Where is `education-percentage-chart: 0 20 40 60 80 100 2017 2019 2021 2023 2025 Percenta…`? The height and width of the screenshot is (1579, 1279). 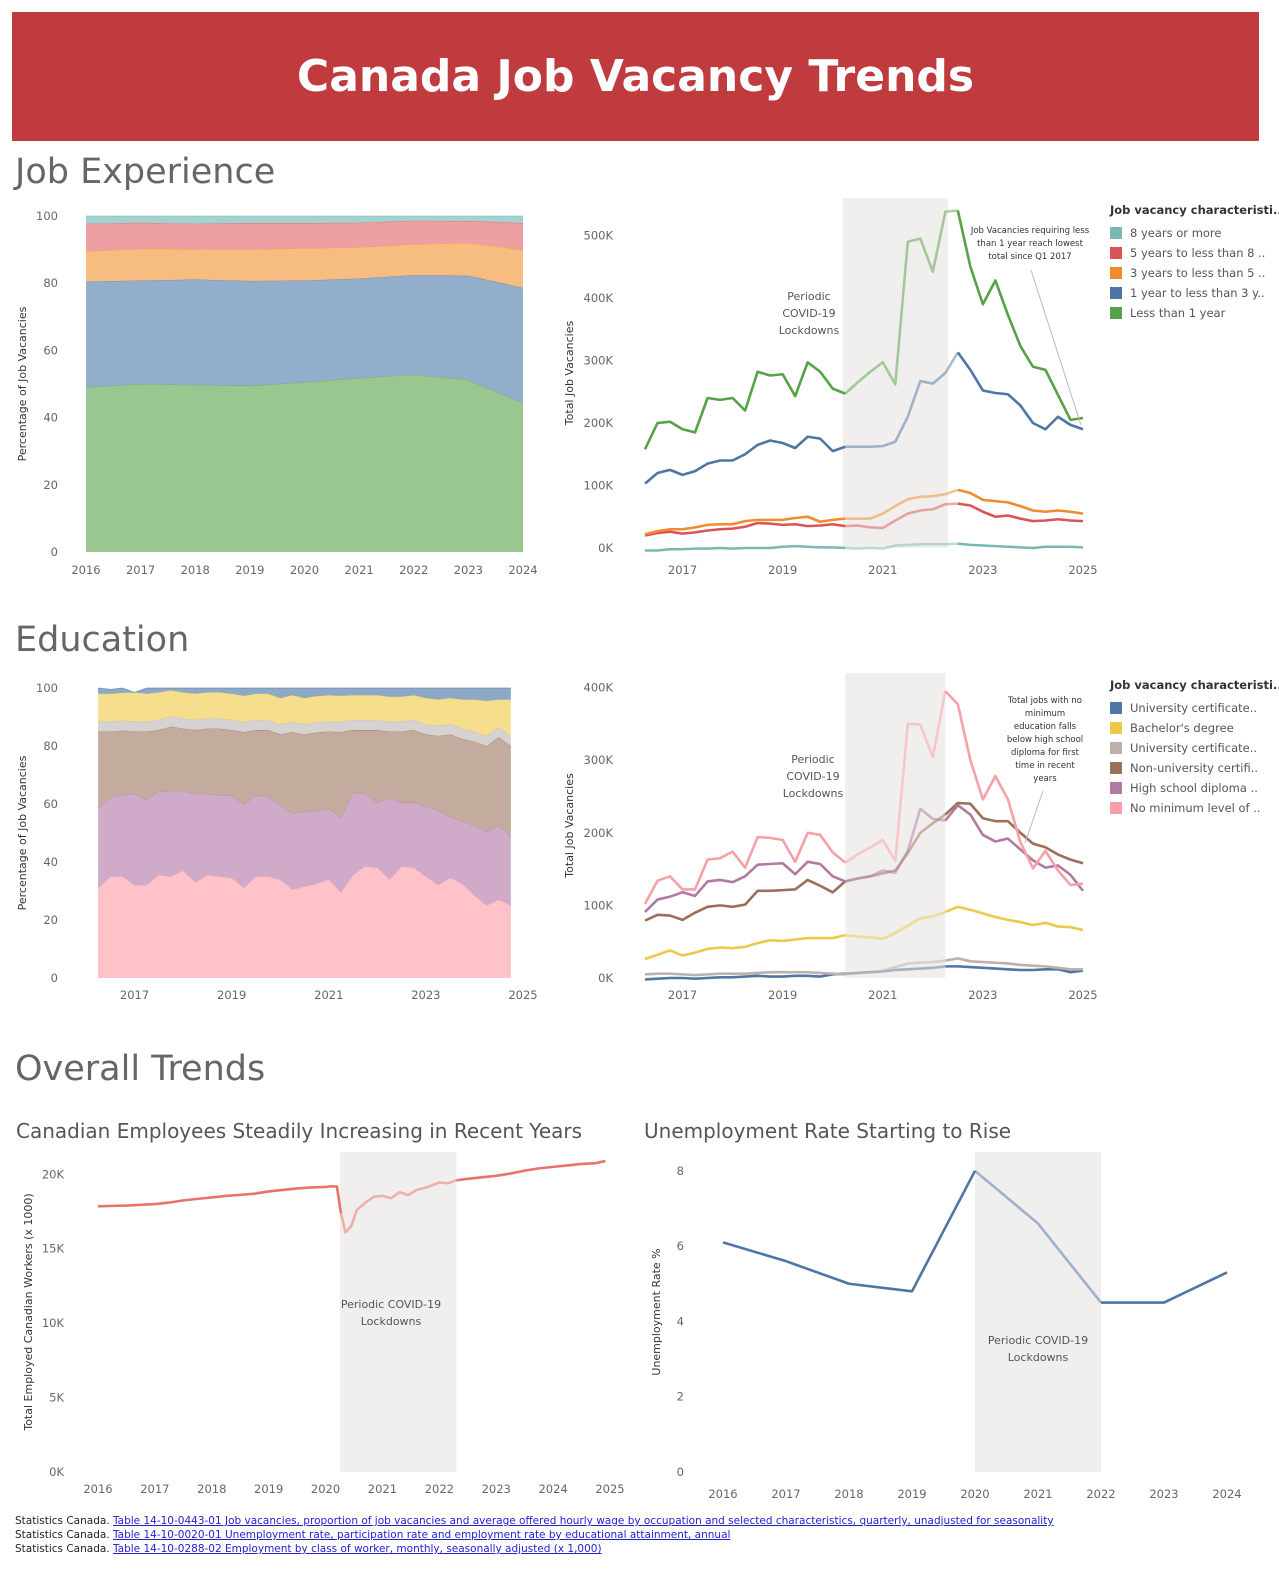
education-percentage-chart: 0 20 40 60 80 100 2017 2019 2021 2023 2025 Percenta… is located at coordinates (277, 841).